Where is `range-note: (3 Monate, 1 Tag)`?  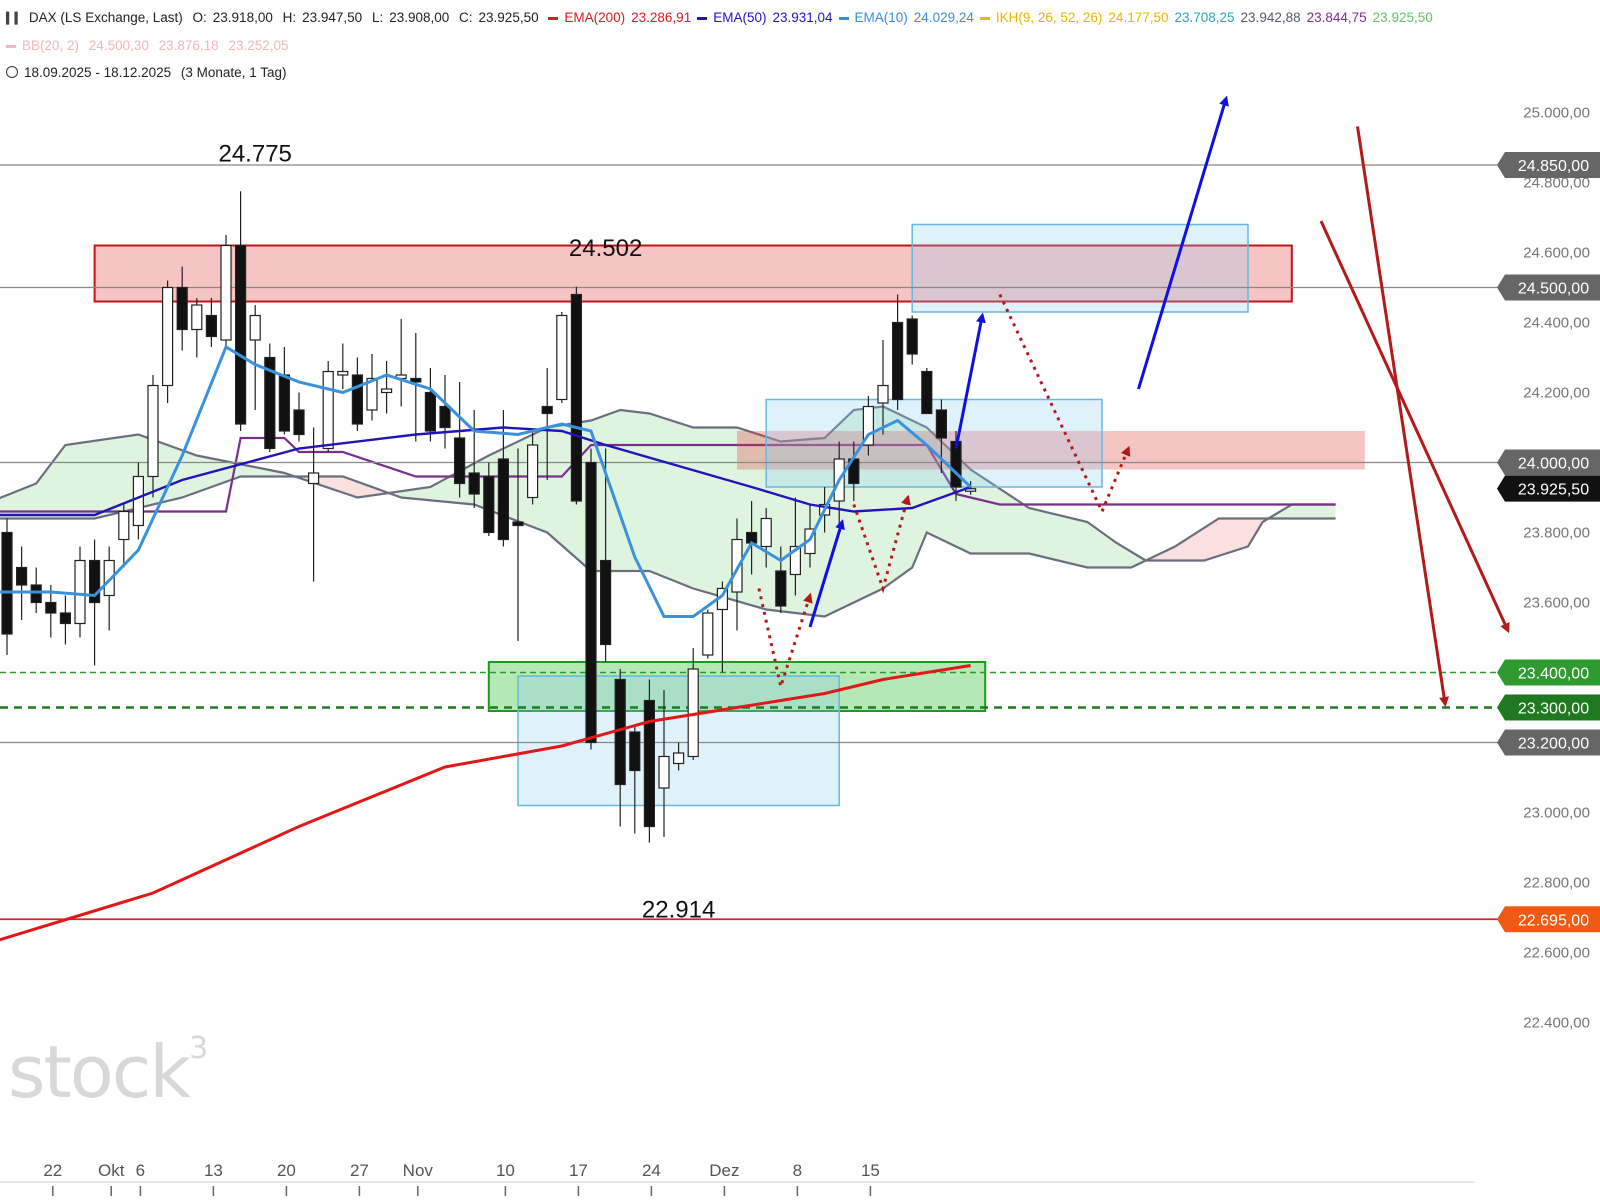
range-note: (3 Monate, 1 Tag) is located at coordinates (233, 72).